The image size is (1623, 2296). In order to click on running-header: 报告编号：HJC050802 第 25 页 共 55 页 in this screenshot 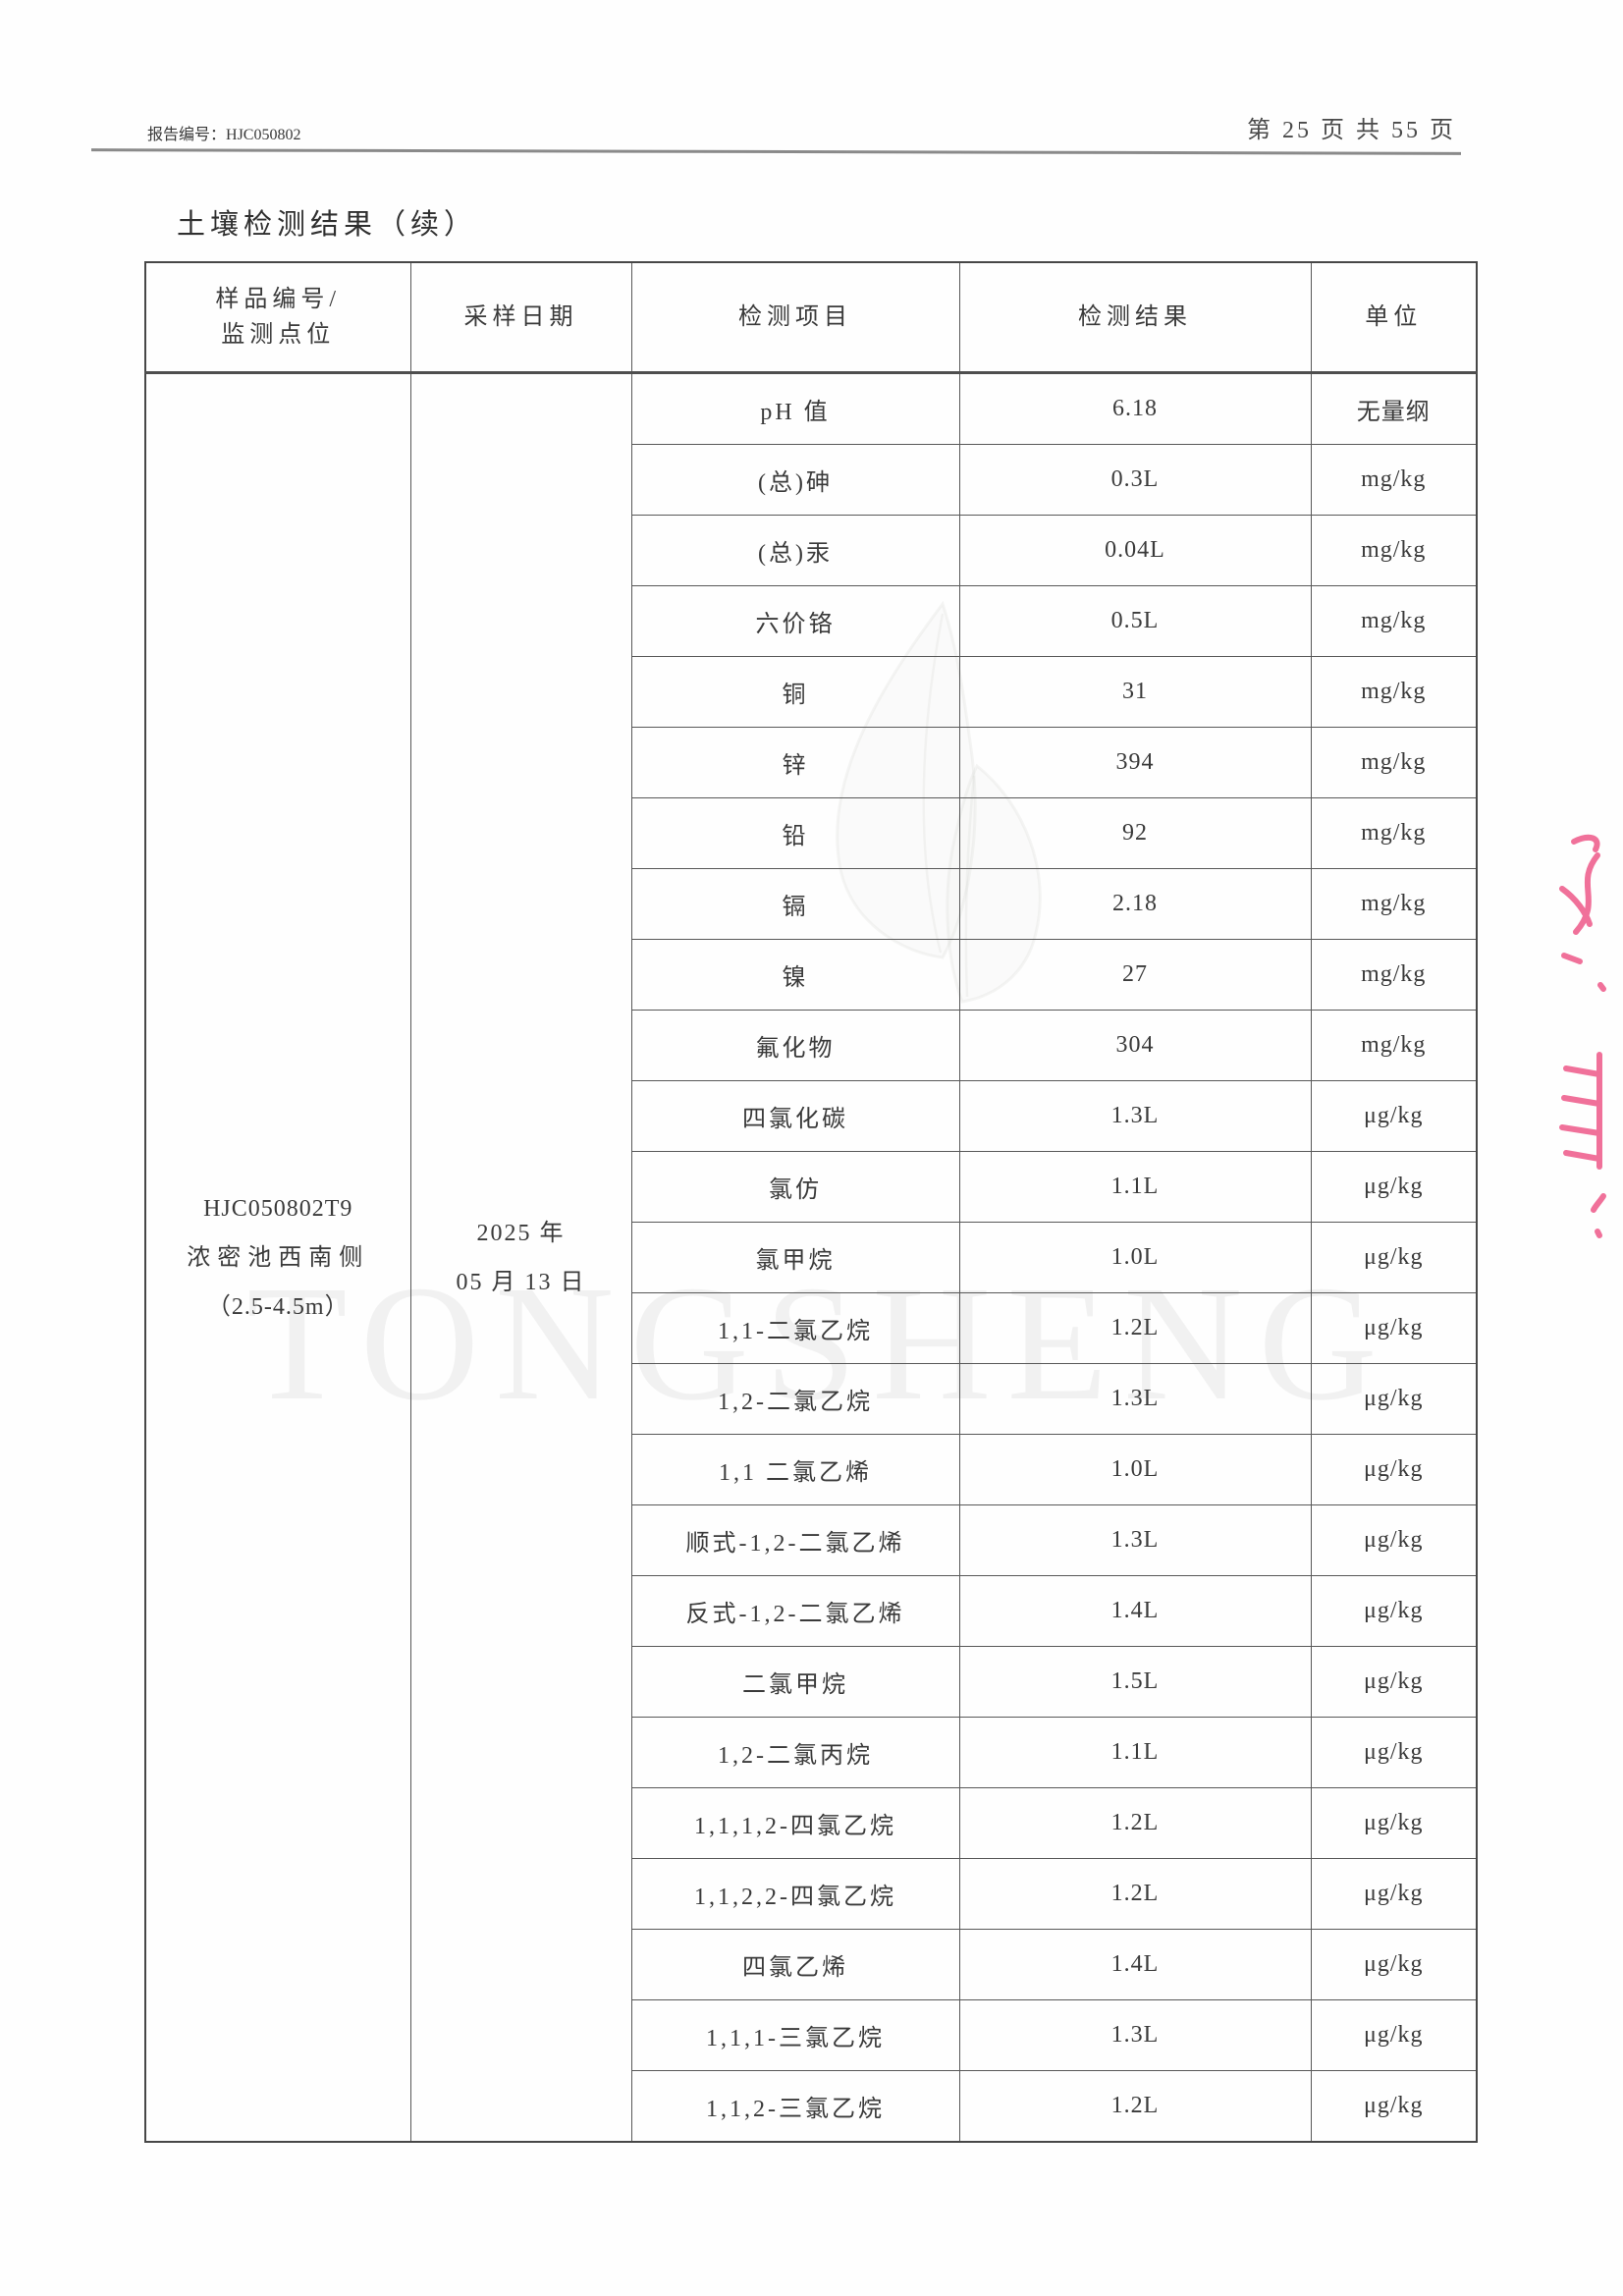, I will do `click(801, 127)`.